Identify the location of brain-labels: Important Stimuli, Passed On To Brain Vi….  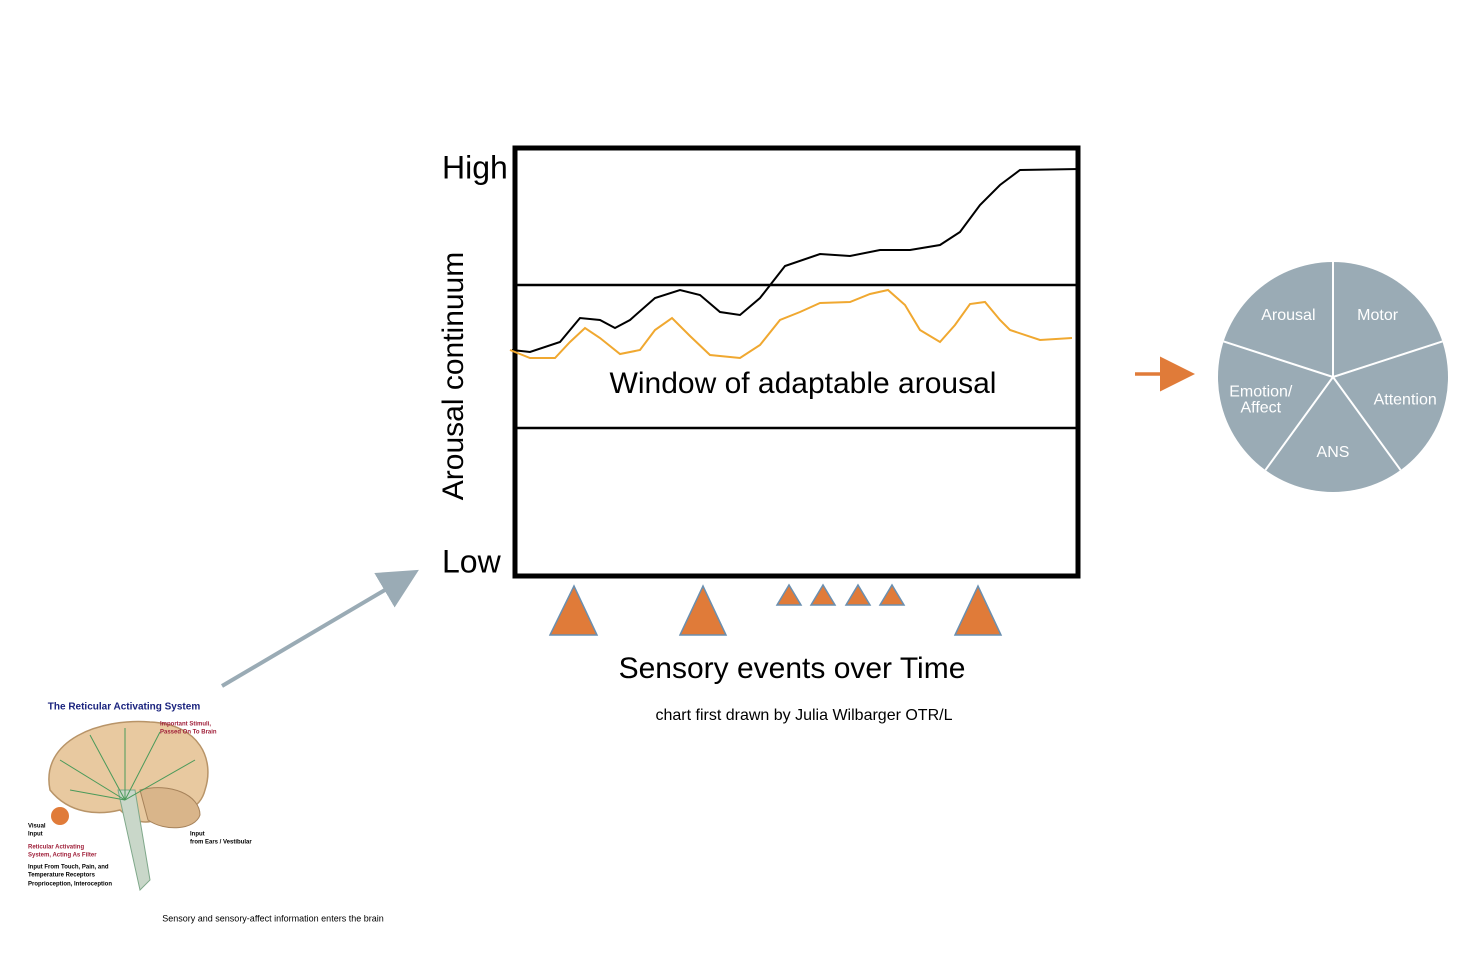
(140, 805).